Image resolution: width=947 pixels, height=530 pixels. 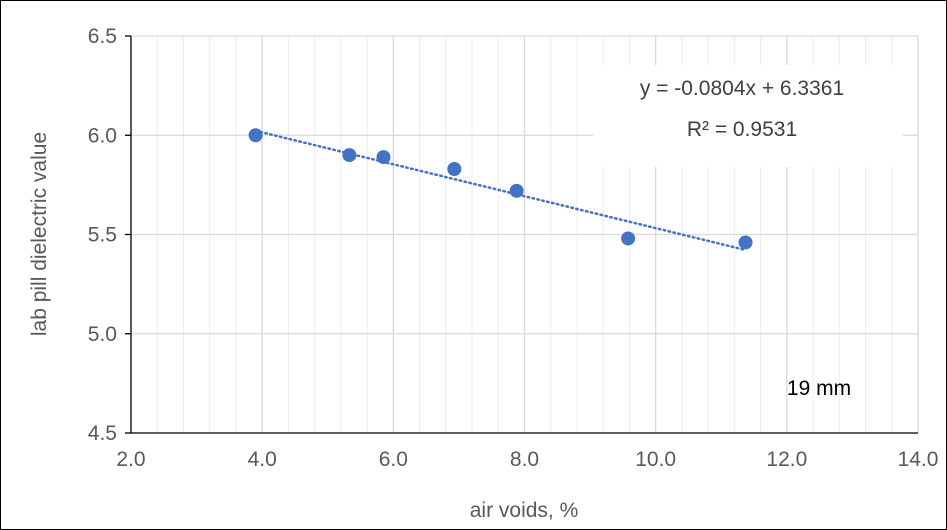 I want to click on trendline-r-squared: R² = 0.9531, so click(x=742, y=129).